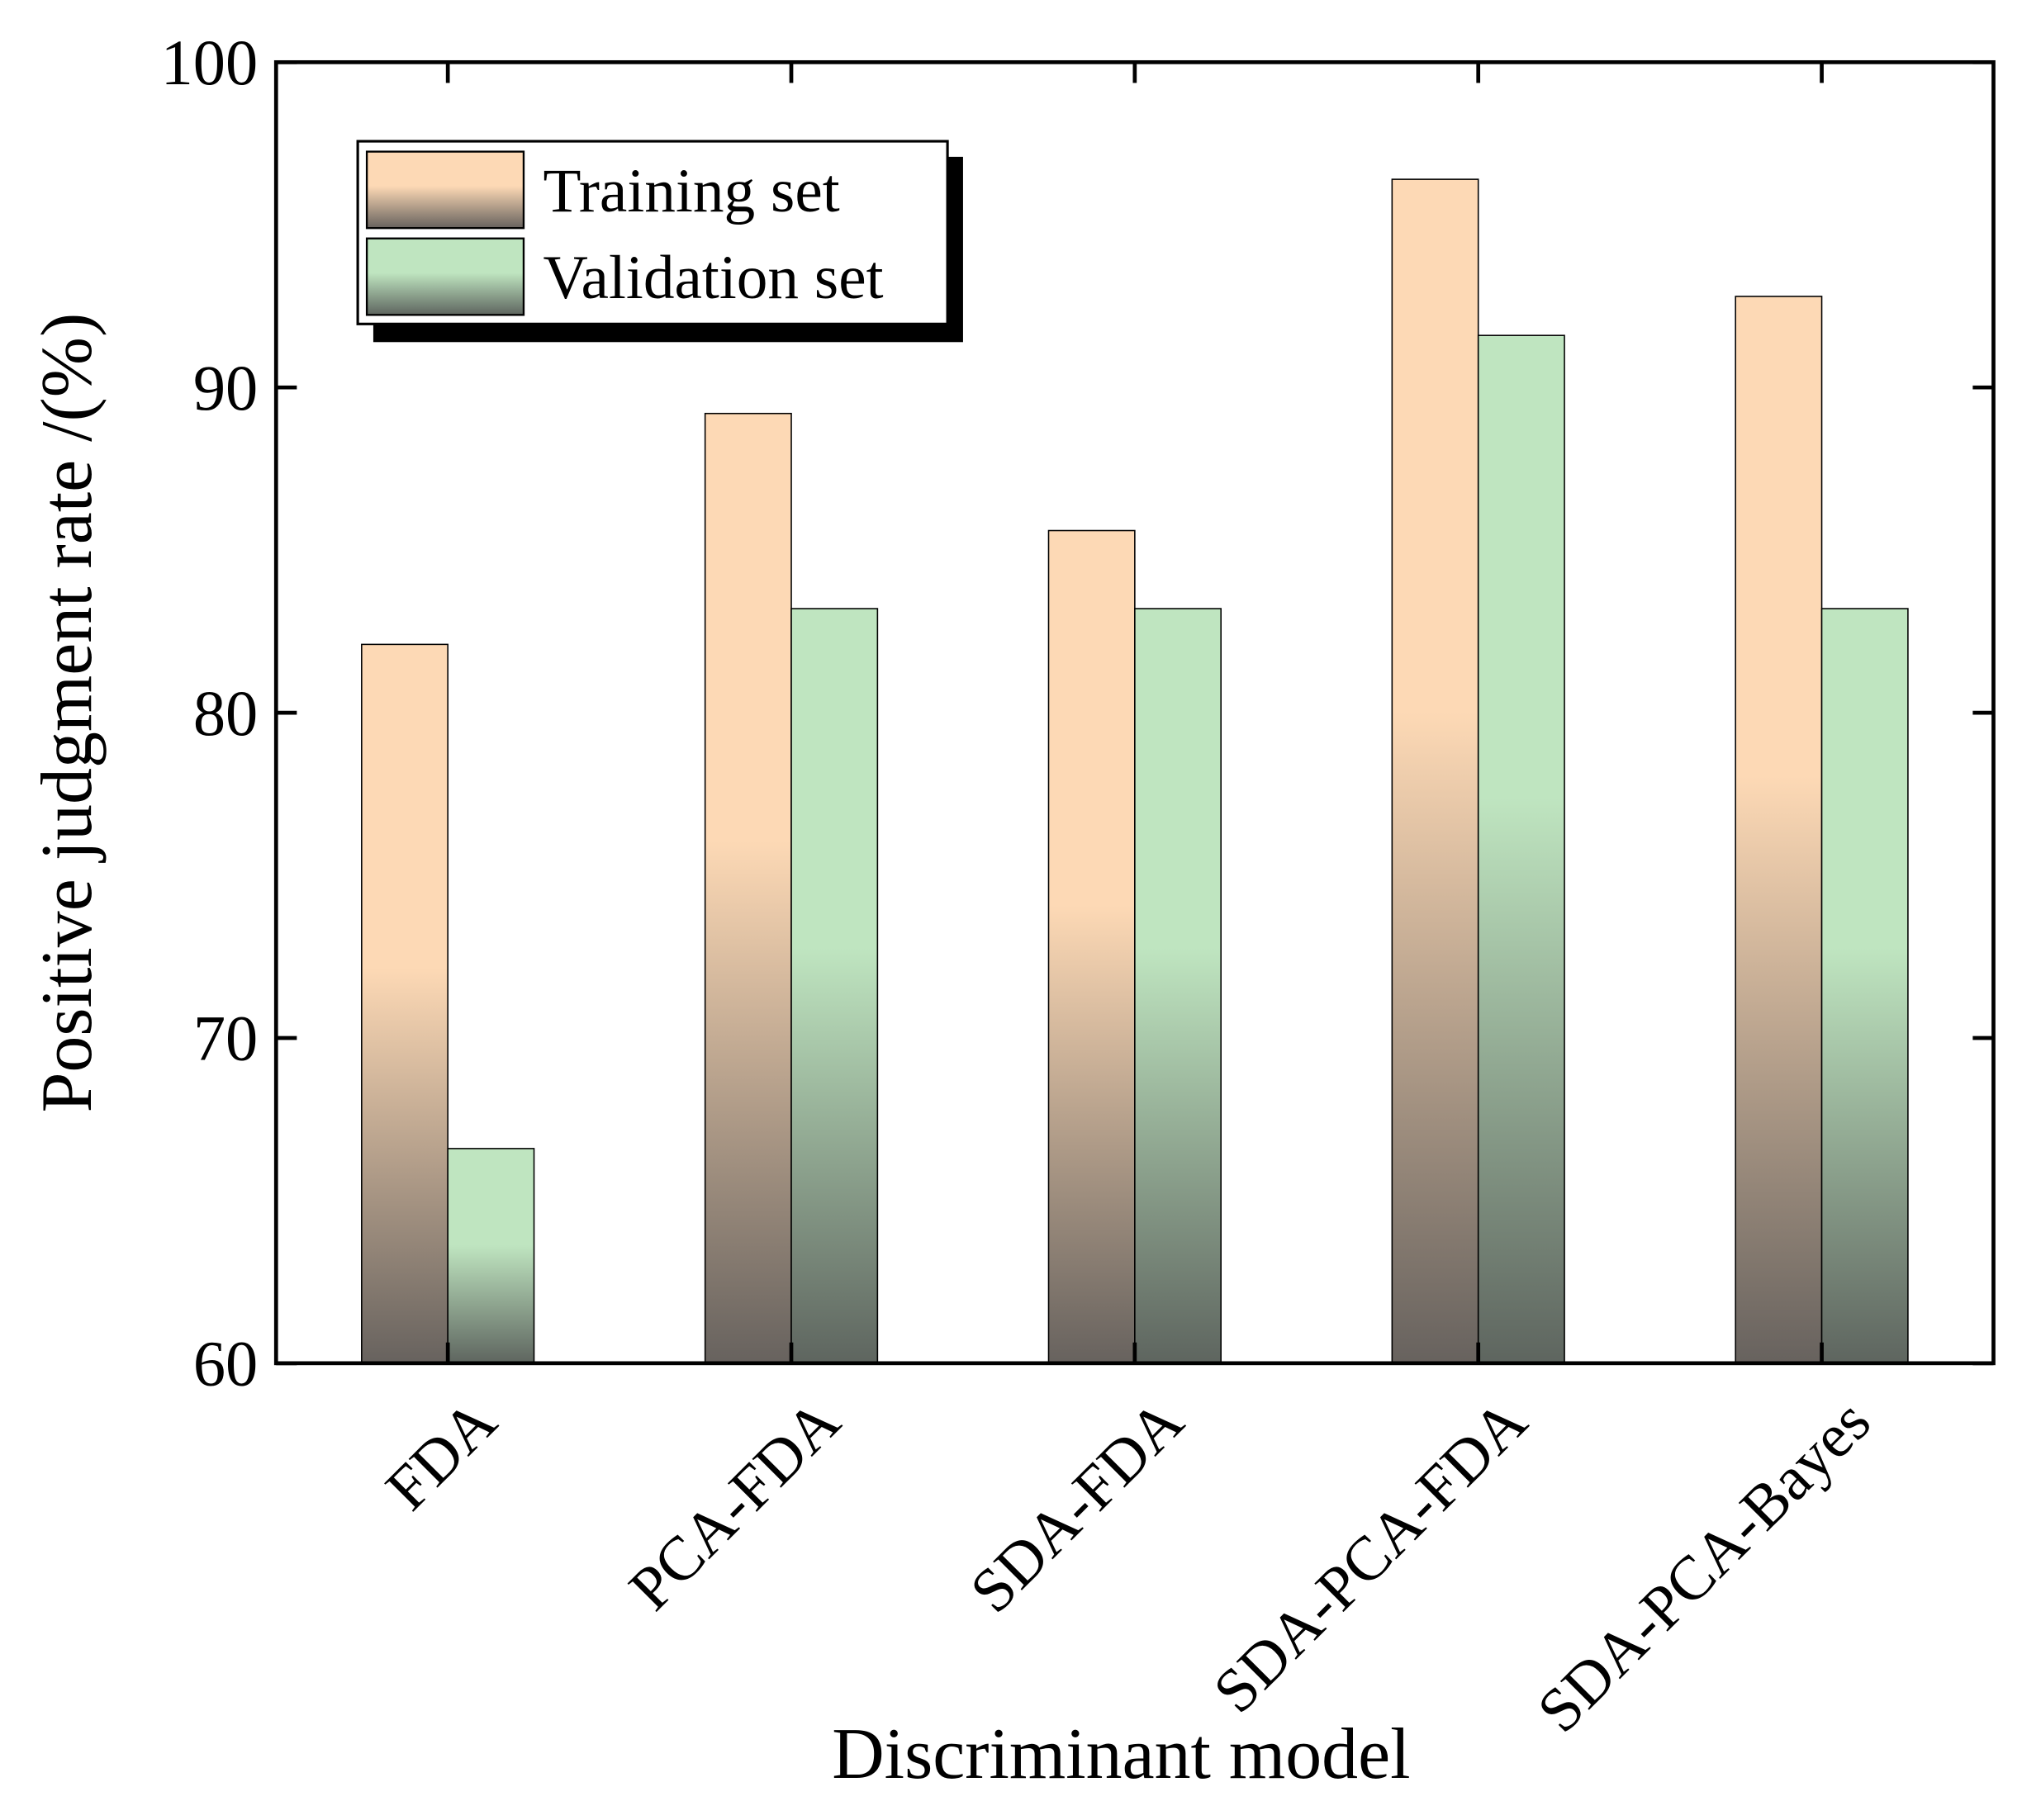 The height and width of the screenshot is (1820, 2022). Describe the element at coordinates (225, 1038) in the screenshot. I see `y-tick-label: 70` at that location.